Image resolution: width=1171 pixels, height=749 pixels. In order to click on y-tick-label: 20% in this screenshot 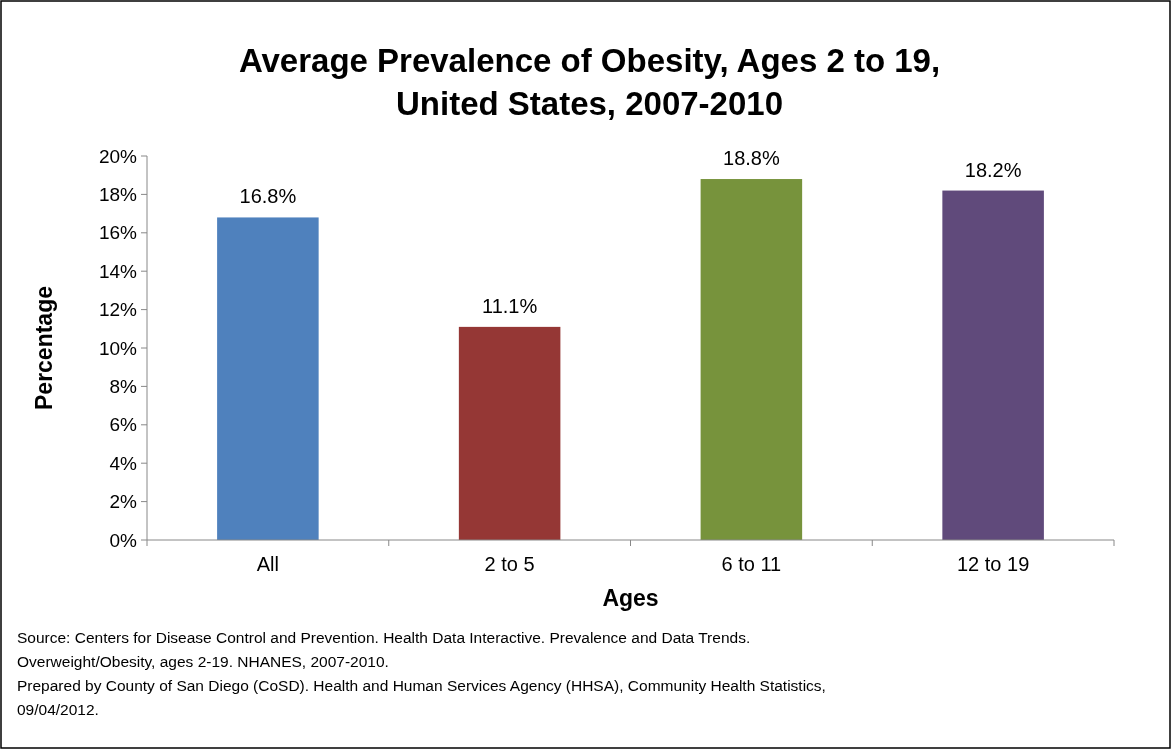, I will do `click(118, 156)`.